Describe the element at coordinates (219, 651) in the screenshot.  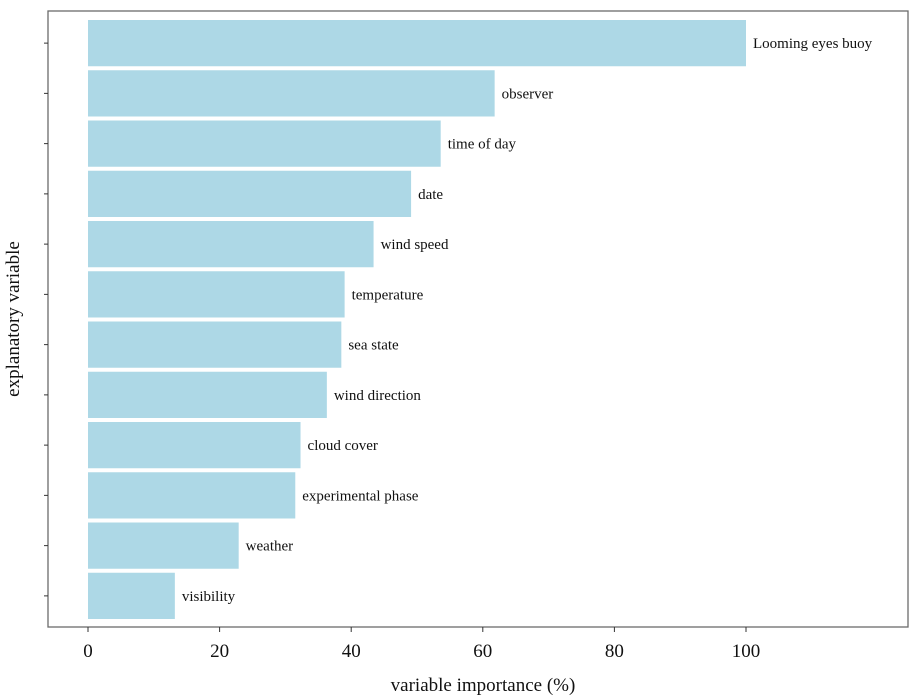
I see `x-tick-label: 20` at that location.